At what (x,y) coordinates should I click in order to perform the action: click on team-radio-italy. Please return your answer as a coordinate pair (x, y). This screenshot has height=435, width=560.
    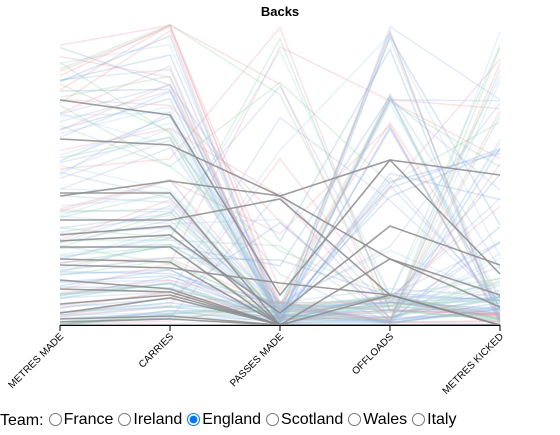
    Looking at the image, I should click on (419, 420).